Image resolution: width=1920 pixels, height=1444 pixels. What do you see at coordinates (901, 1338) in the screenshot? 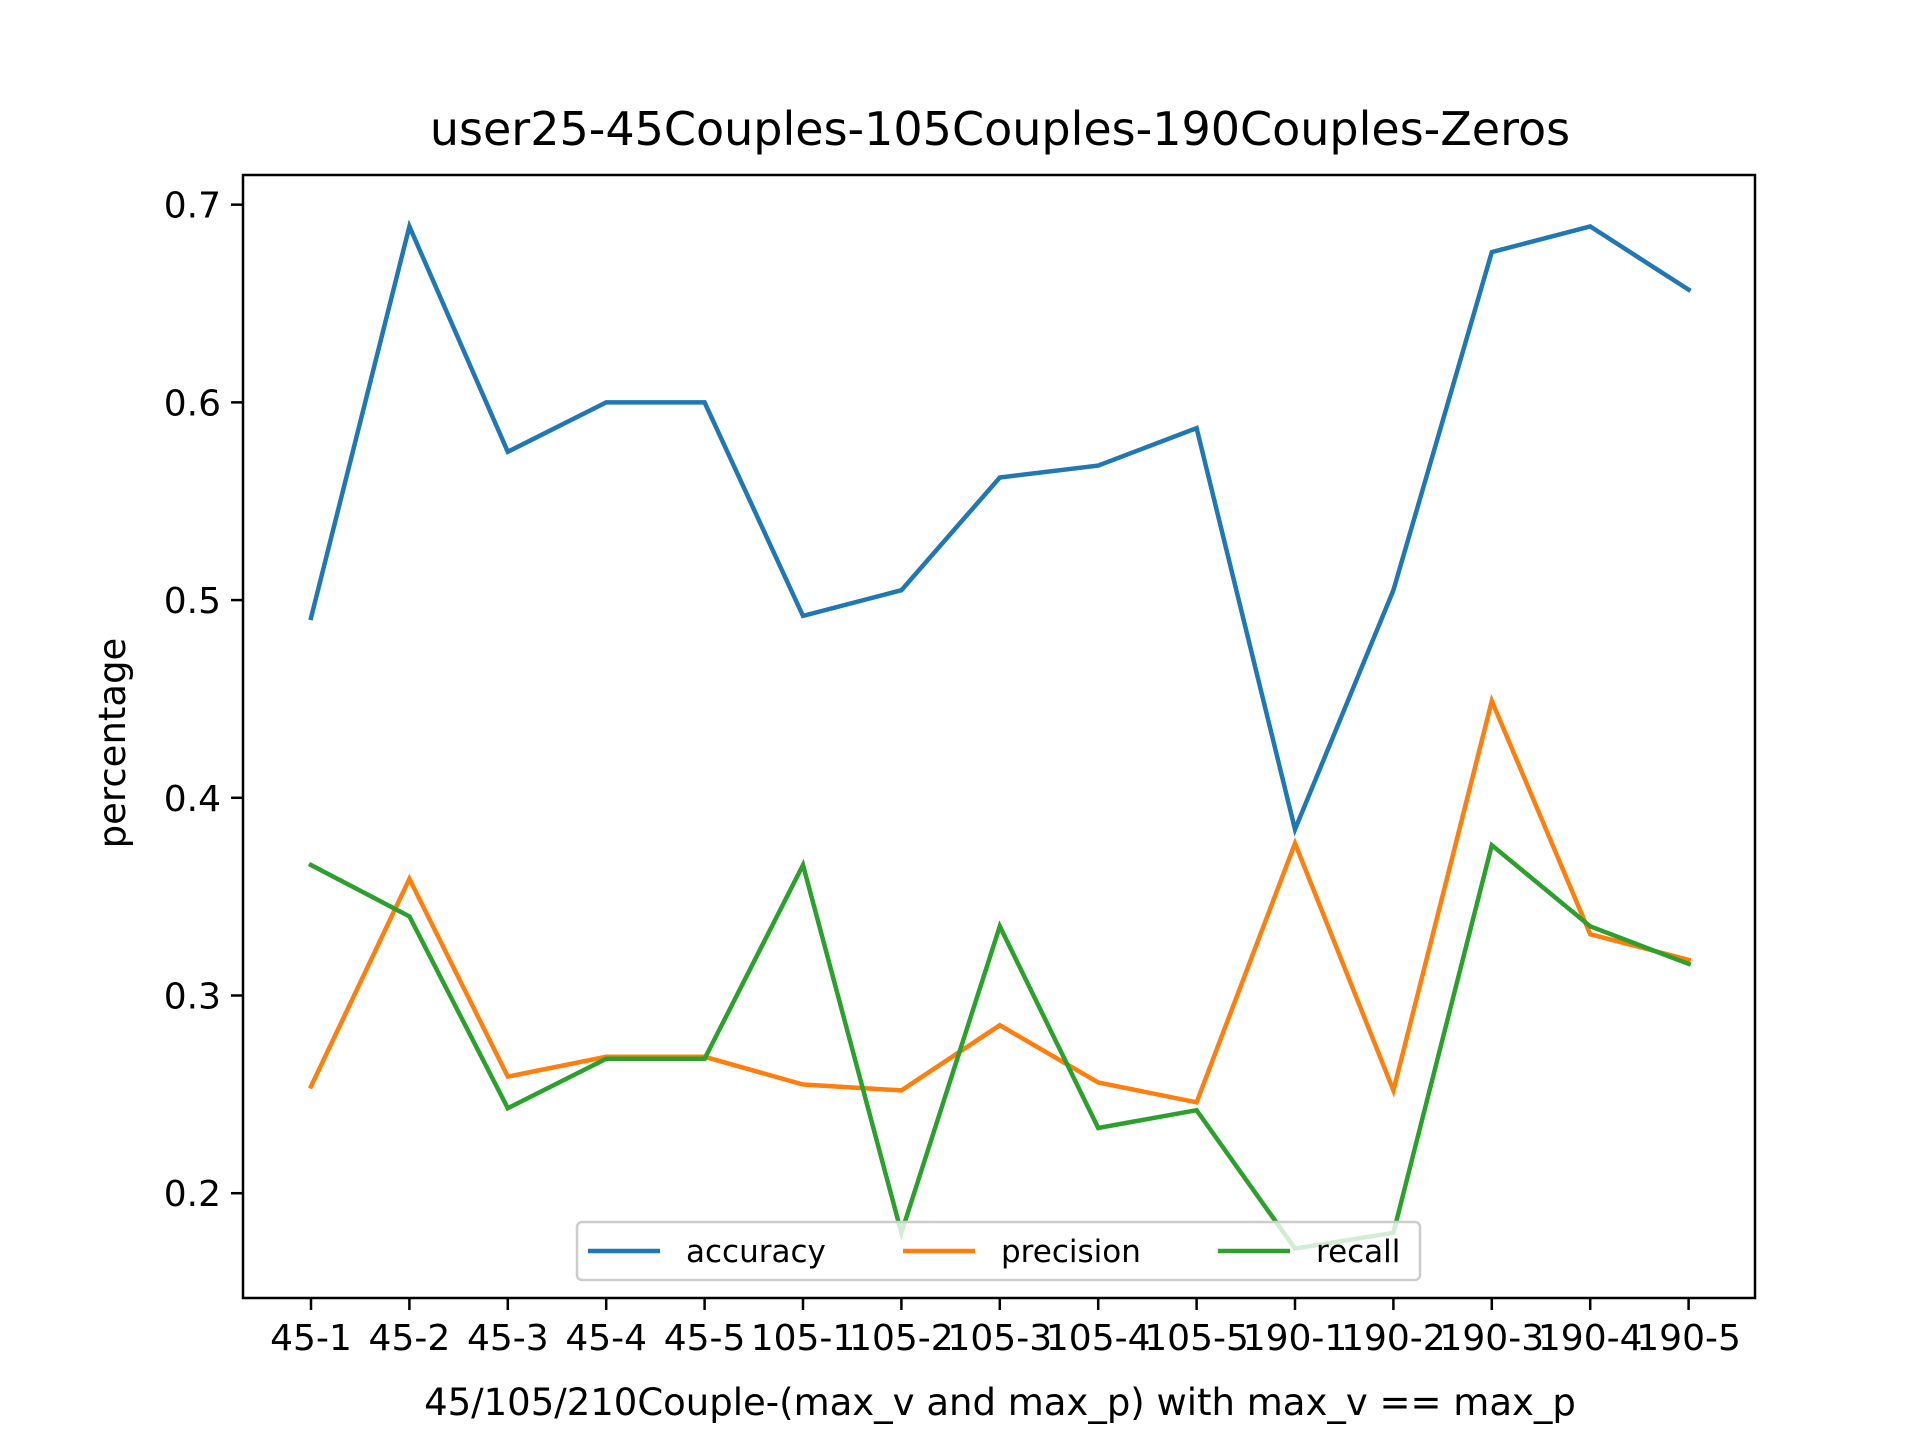
I see `x-tick-label: 105-2` at bounding box center [901, 1338].